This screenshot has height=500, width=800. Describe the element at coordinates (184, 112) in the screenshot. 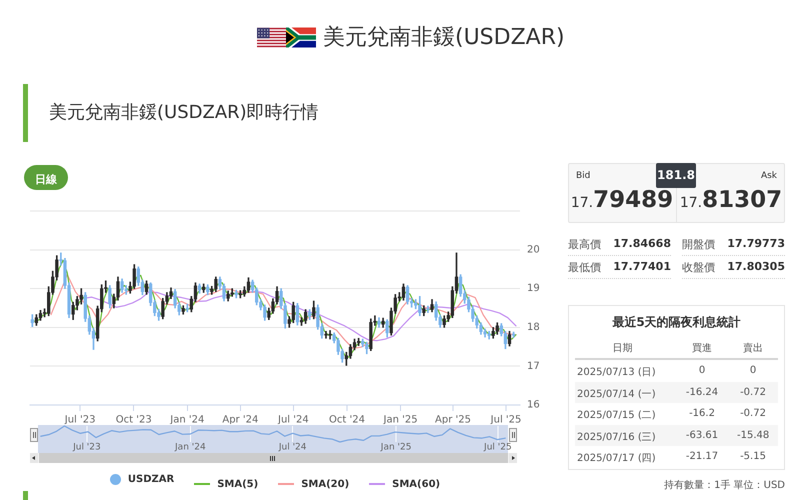

I see `chart-subtitle: 美元兌南非鍰(USDZAR)即時行情` at that location.